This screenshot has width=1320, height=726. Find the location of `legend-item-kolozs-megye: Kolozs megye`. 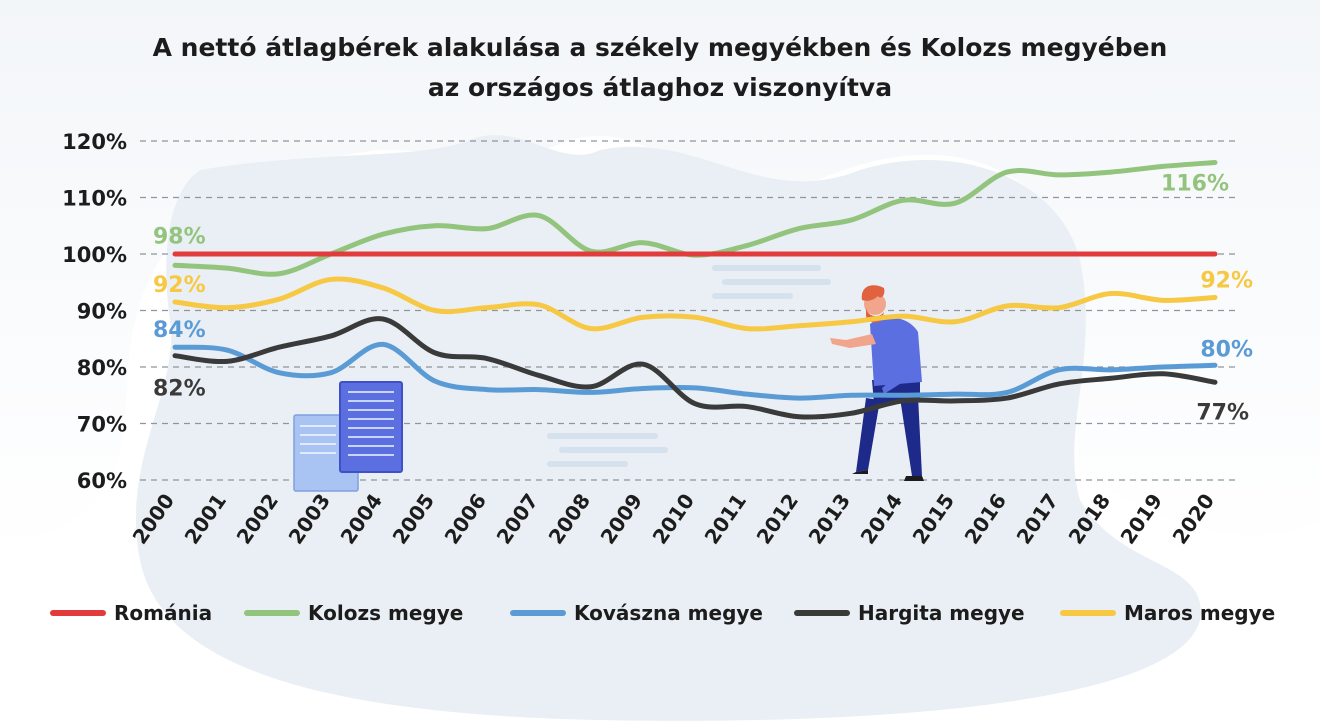

legend-item-kolozs-megye: Kolozs megye is located at coordinates (353, 613).